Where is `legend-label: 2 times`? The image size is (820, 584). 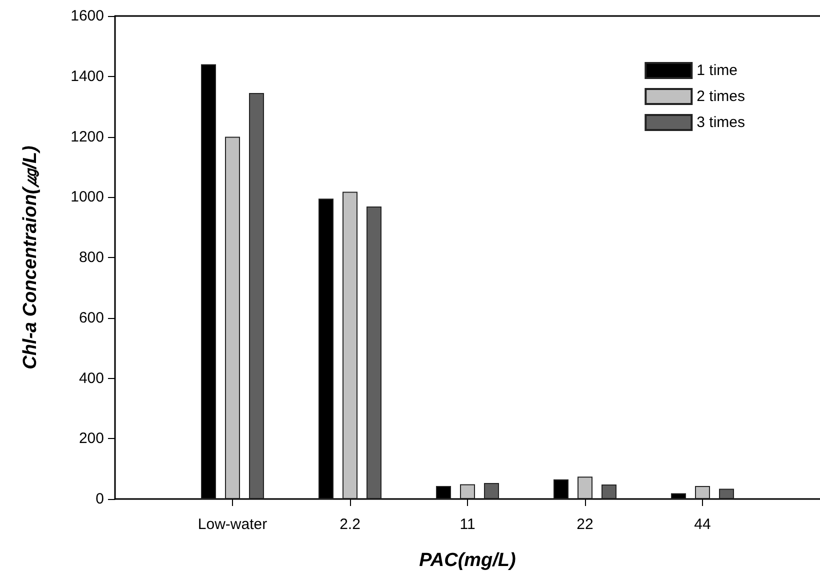 legend-label: 2 times is located at coordinates (721, 96).